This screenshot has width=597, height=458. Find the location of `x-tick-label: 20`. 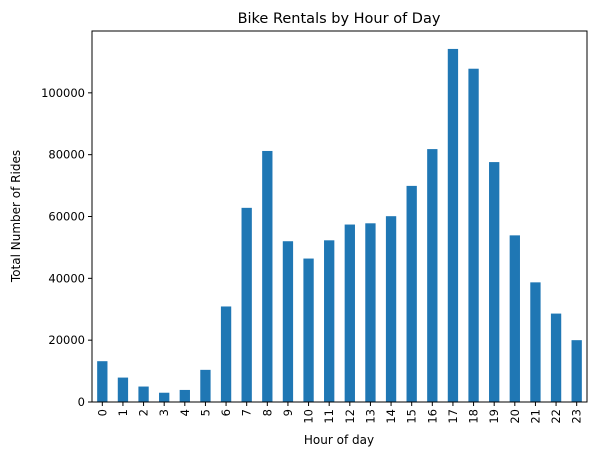

x-tick-label: 20 is located at coordinates (515, 416).